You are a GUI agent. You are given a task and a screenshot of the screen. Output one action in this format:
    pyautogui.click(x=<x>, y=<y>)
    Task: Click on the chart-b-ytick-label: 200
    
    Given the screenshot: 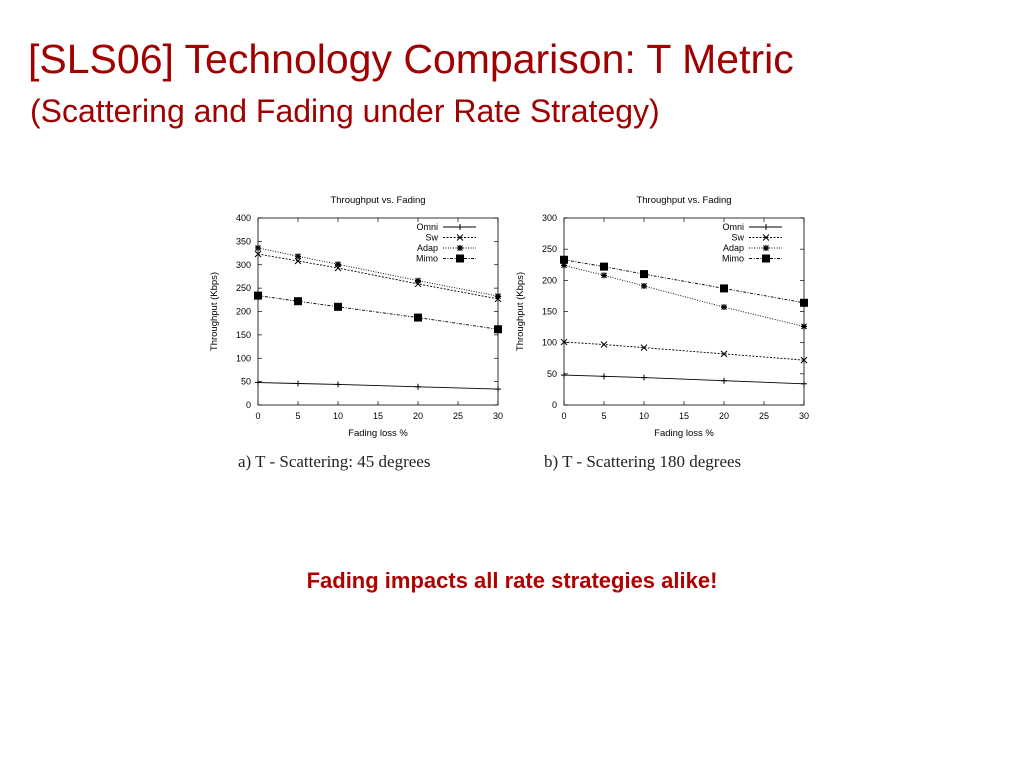 What is the action you would take?
    pyautogui.click(x=549, y=280)
    